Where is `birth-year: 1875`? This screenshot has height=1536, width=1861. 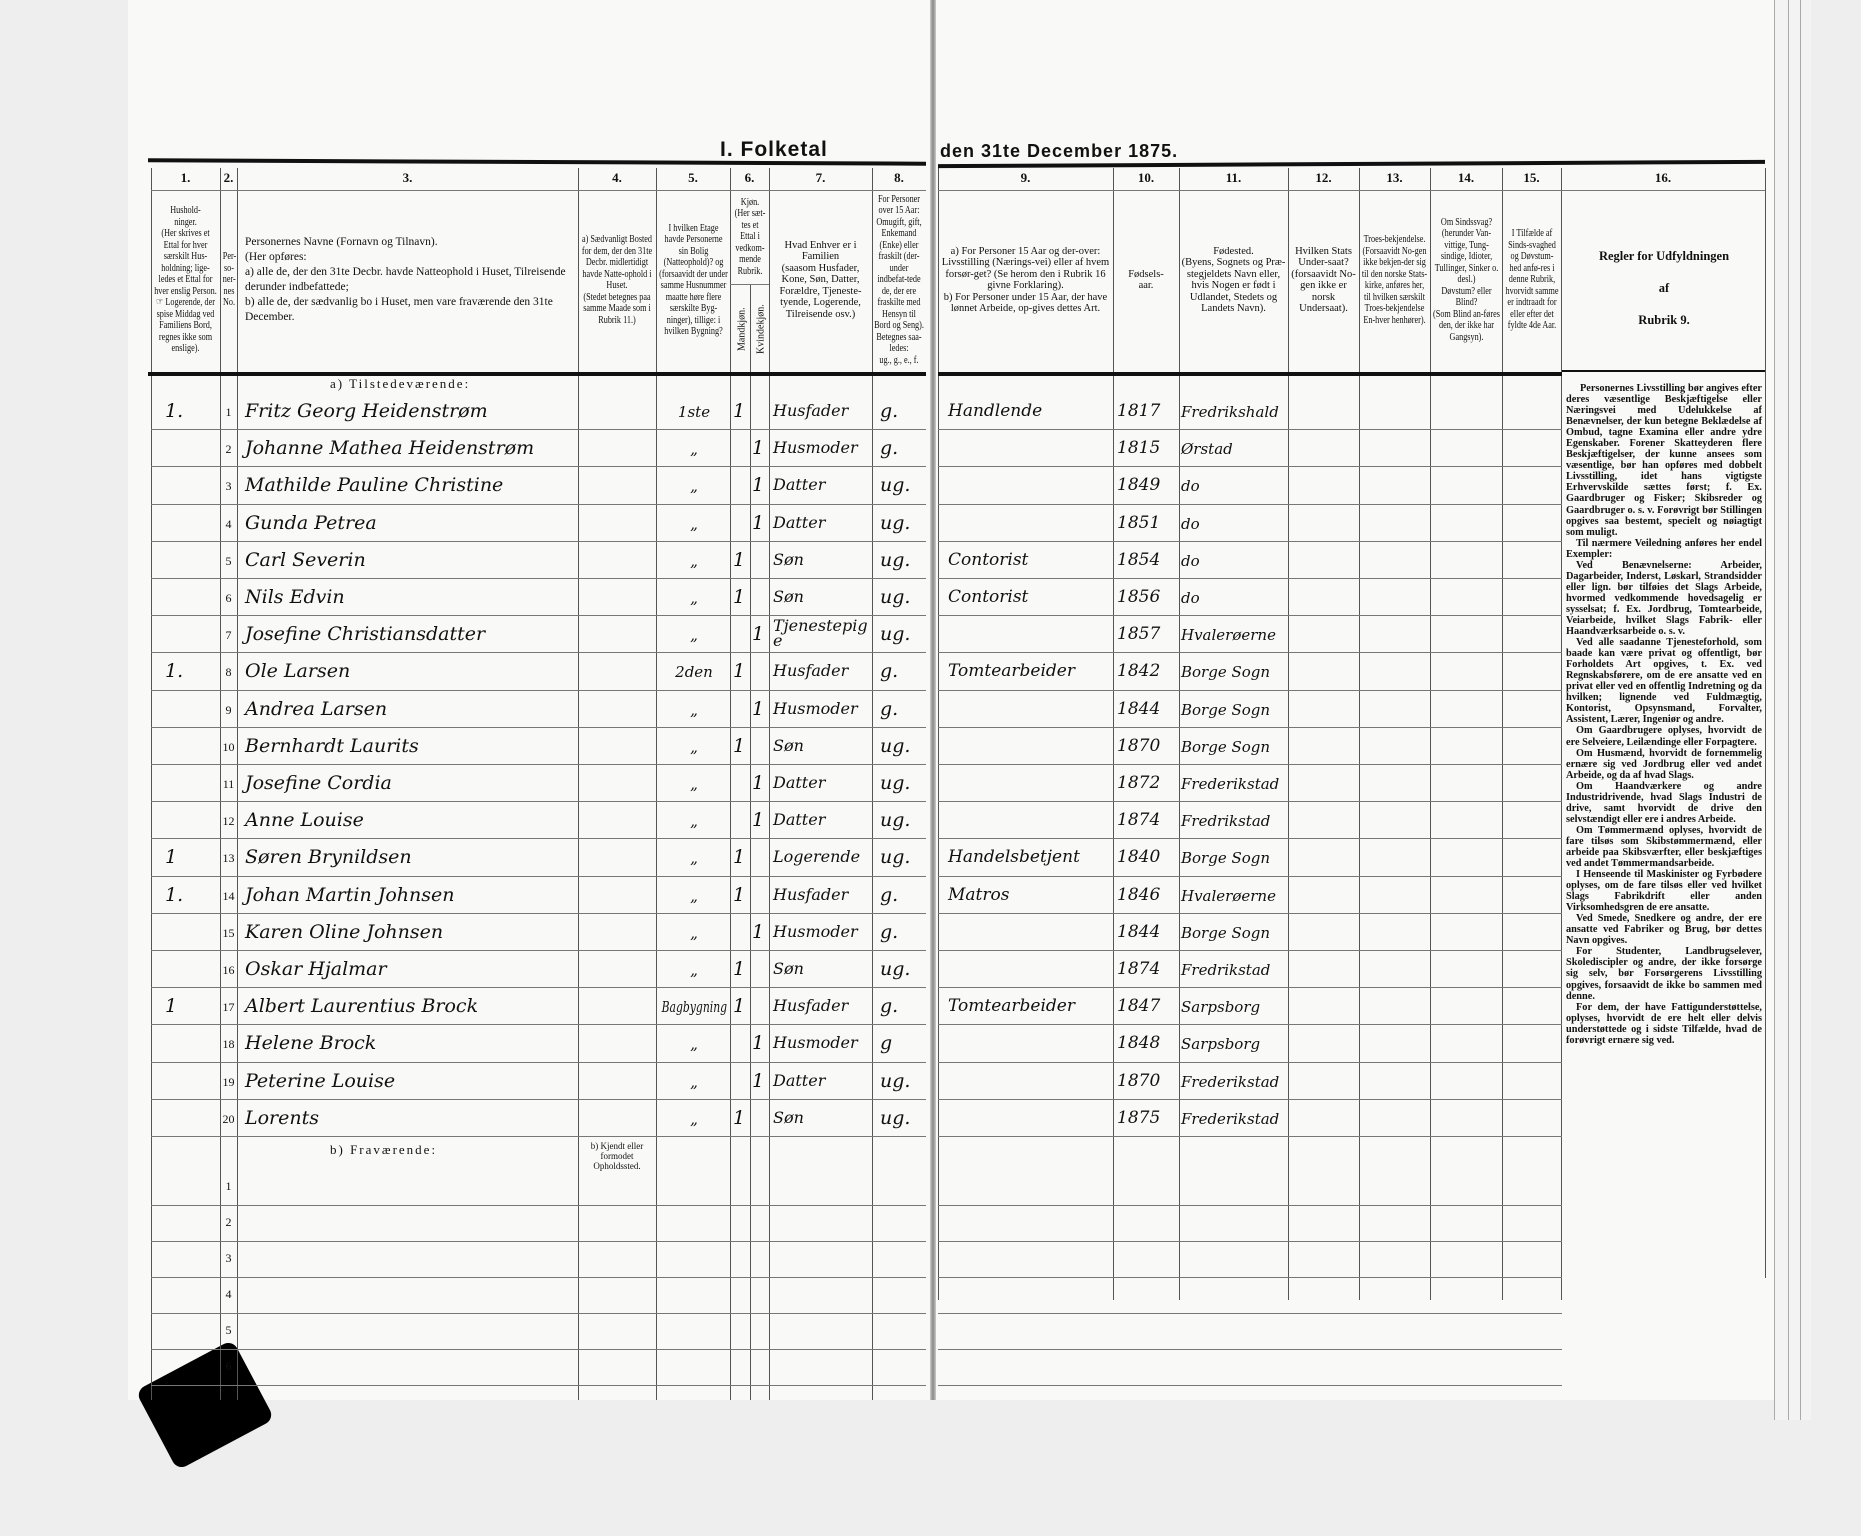 birth-year: 1875 is located at coordinates (1139, 1117).